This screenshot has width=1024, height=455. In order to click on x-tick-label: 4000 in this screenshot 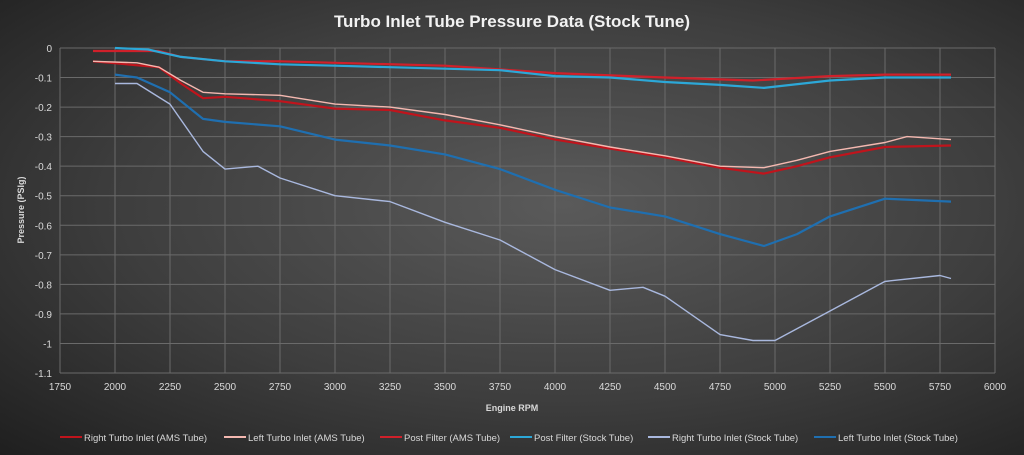, I will do `click(555, 387)`.